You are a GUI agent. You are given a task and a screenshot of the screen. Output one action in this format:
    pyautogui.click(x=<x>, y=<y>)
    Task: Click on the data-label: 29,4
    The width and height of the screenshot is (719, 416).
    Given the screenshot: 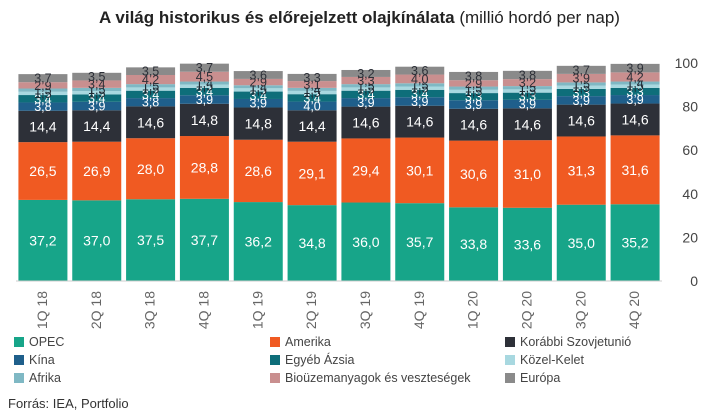 What is the action you would take?
    pyautogui.click(x=365, y=171)
    